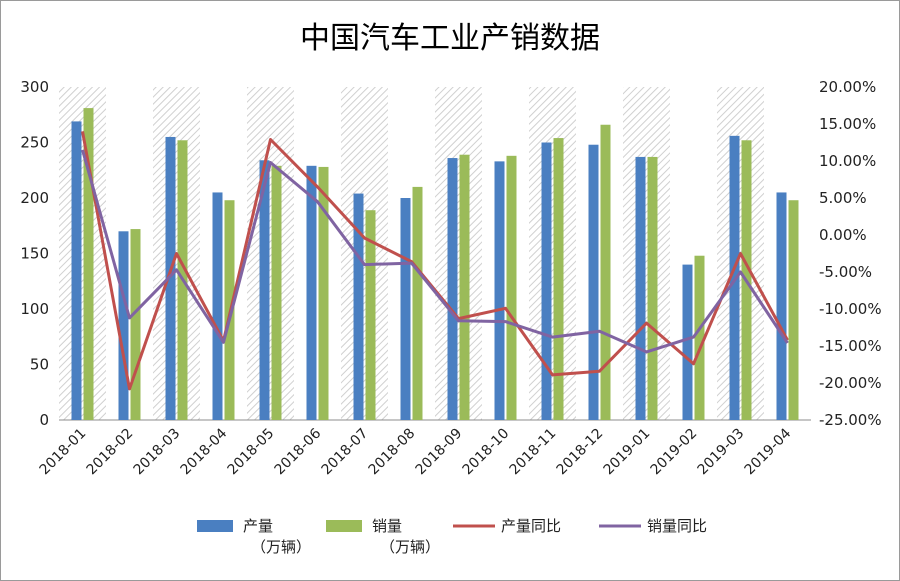  I want to click on x-tick-label: 2018-03, so click(157, 452).